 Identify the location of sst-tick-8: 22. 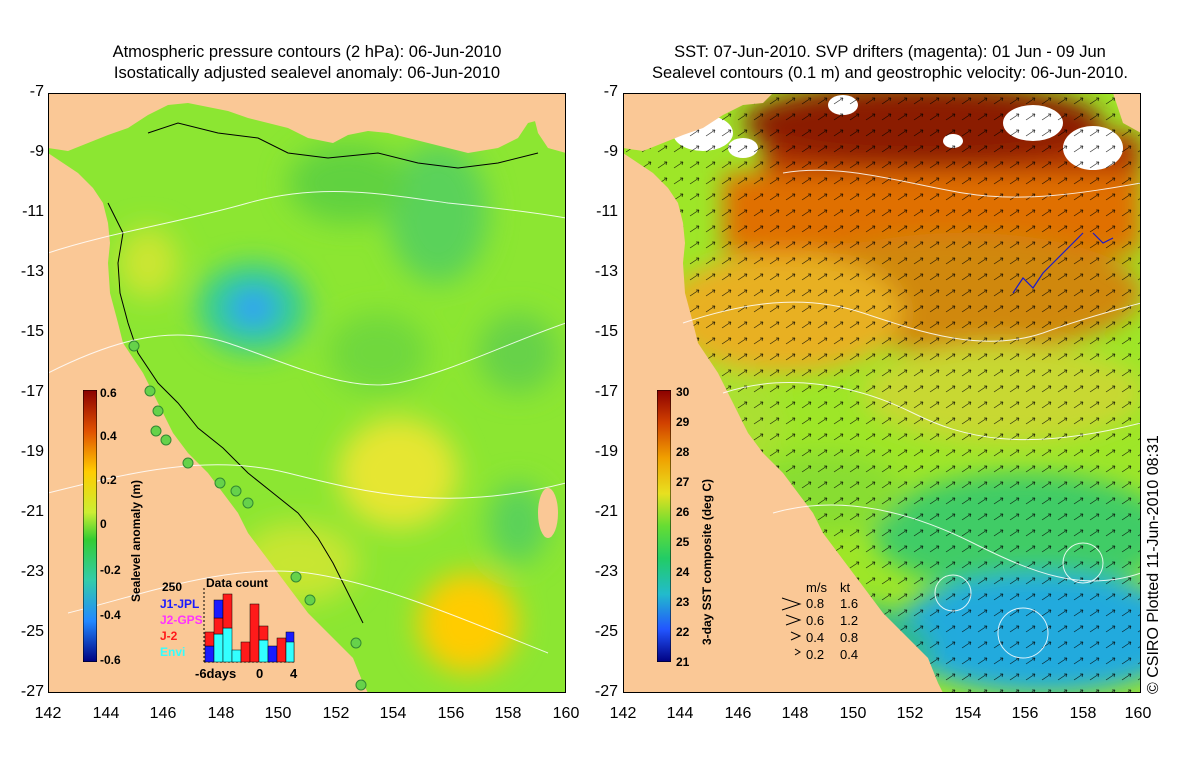
(683, 632).